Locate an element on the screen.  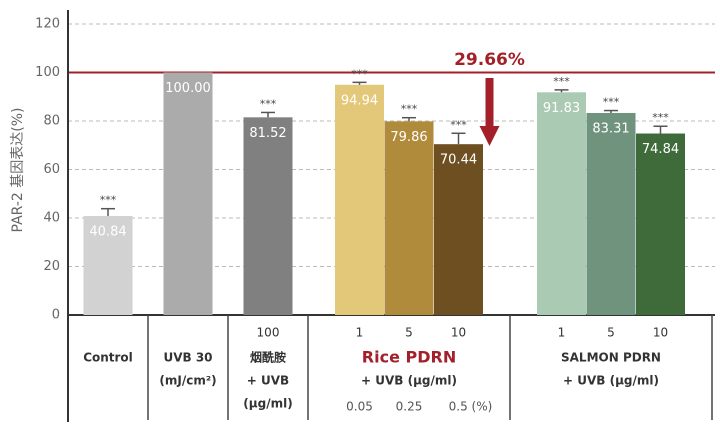
group-label: + UVB is located at coordinates (268, 381).